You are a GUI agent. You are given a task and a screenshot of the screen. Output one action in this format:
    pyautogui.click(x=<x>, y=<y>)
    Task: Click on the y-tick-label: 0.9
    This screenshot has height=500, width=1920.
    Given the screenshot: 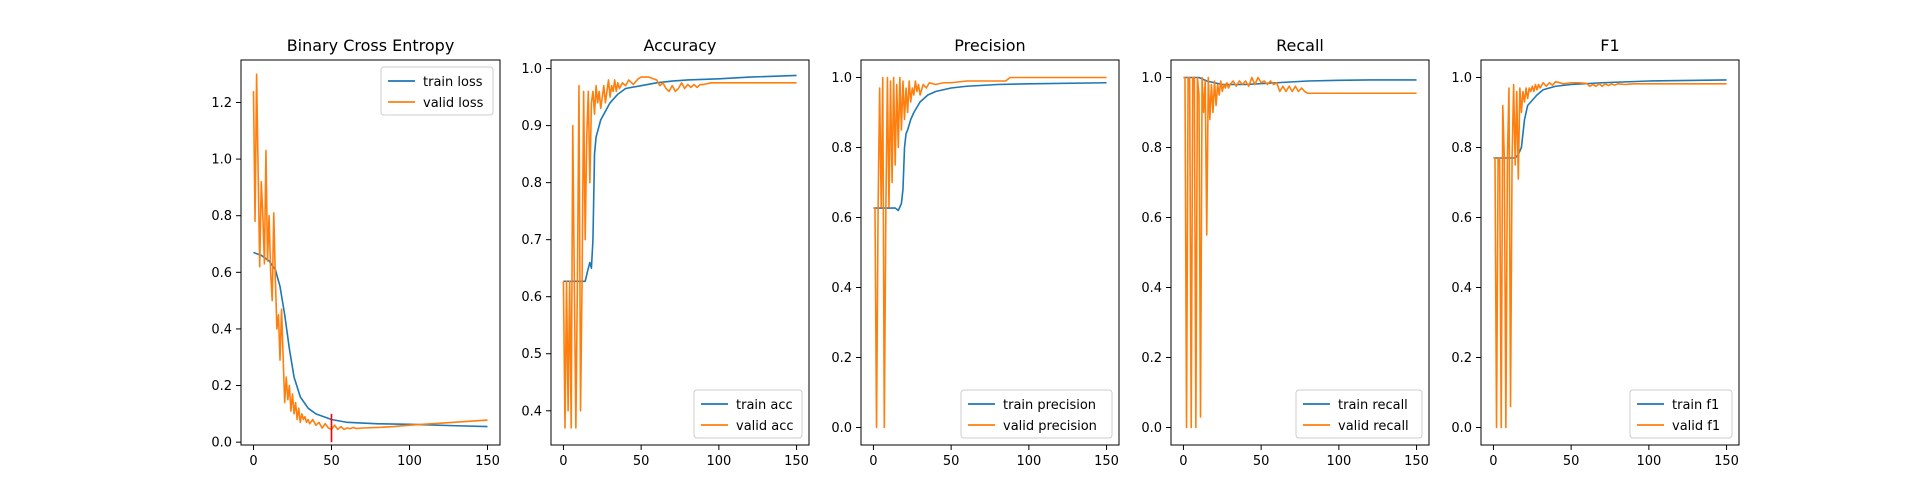 What is the action you would take?
    pyautogui.click(x=531, y=126)
    